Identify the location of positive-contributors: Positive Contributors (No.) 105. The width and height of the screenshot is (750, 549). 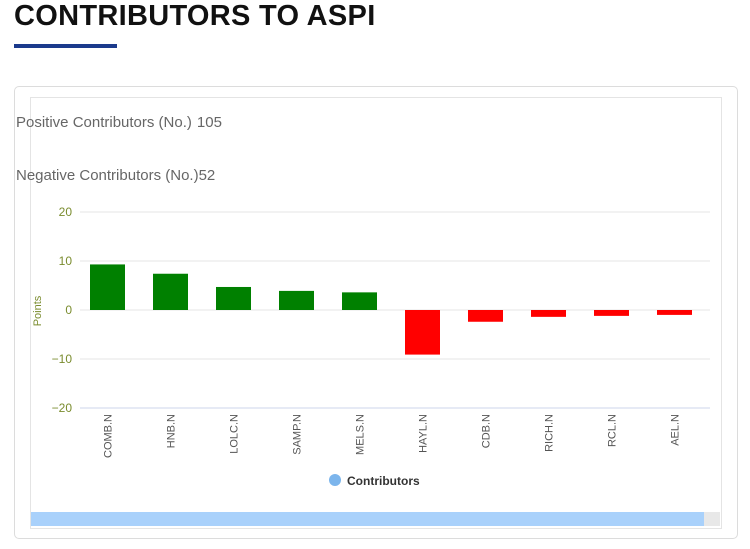
(119, 122).